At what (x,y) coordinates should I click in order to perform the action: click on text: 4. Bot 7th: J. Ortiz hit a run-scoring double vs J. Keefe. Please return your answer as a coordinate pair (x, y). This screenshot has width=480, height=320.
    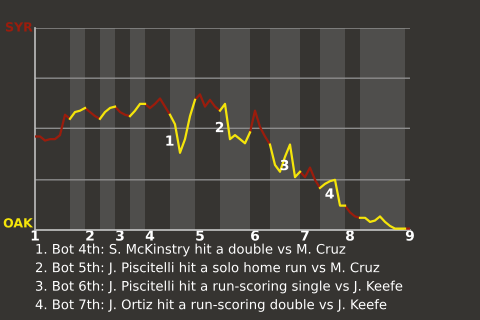
    Looking at the image, I should click on (211, 305).